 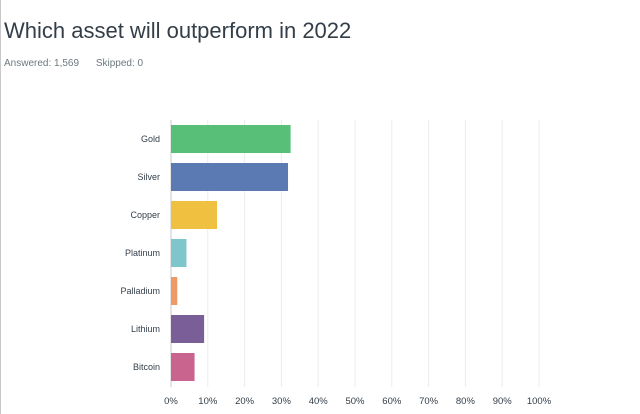 What do you see at coordinates (392, 401) in the screenshot?
I see `x-tick-label: 60%` at bounding box center [392, 401].